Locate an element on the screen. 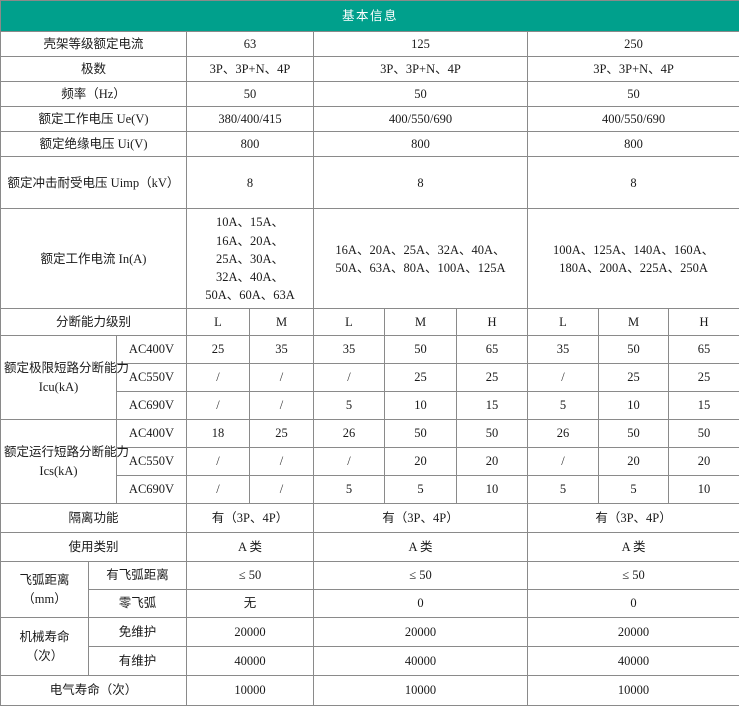 This screenshot has width=739, height=706. mech-maint-250: 40000 is located at coordinates (632, 661).